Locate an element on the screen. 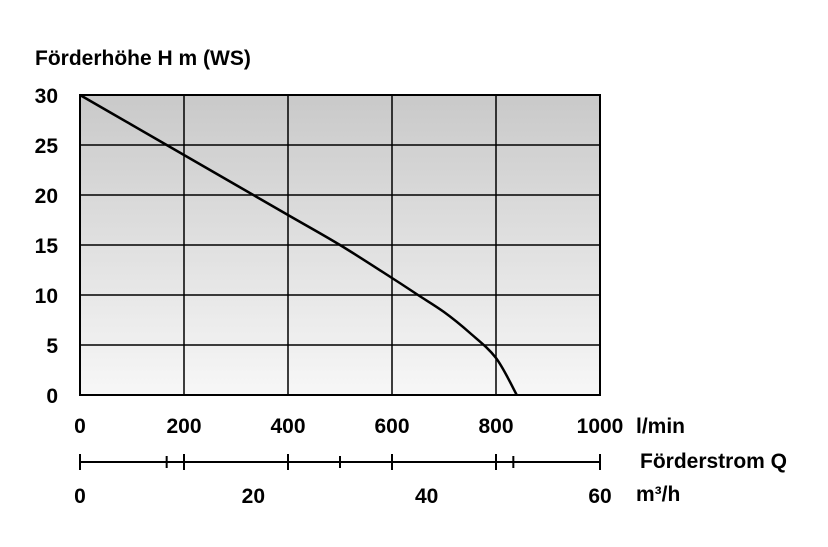 The height and width of the screenshot is (547, 828). x-unit-secondary: m³/h is located at coordinates (658, 494).